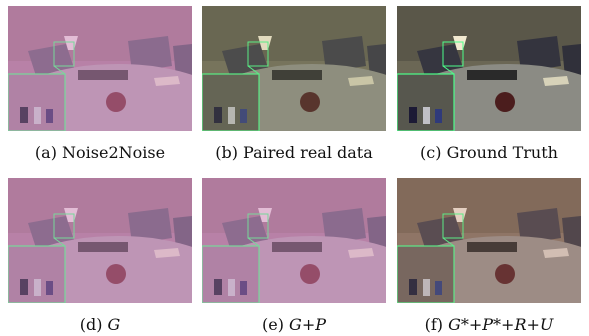 The height and width of the screenshot is (336, 589). Describe the element at coordinates (276, 324) in the screenshot. I see `caption-e-prefix: (e)` at that location.